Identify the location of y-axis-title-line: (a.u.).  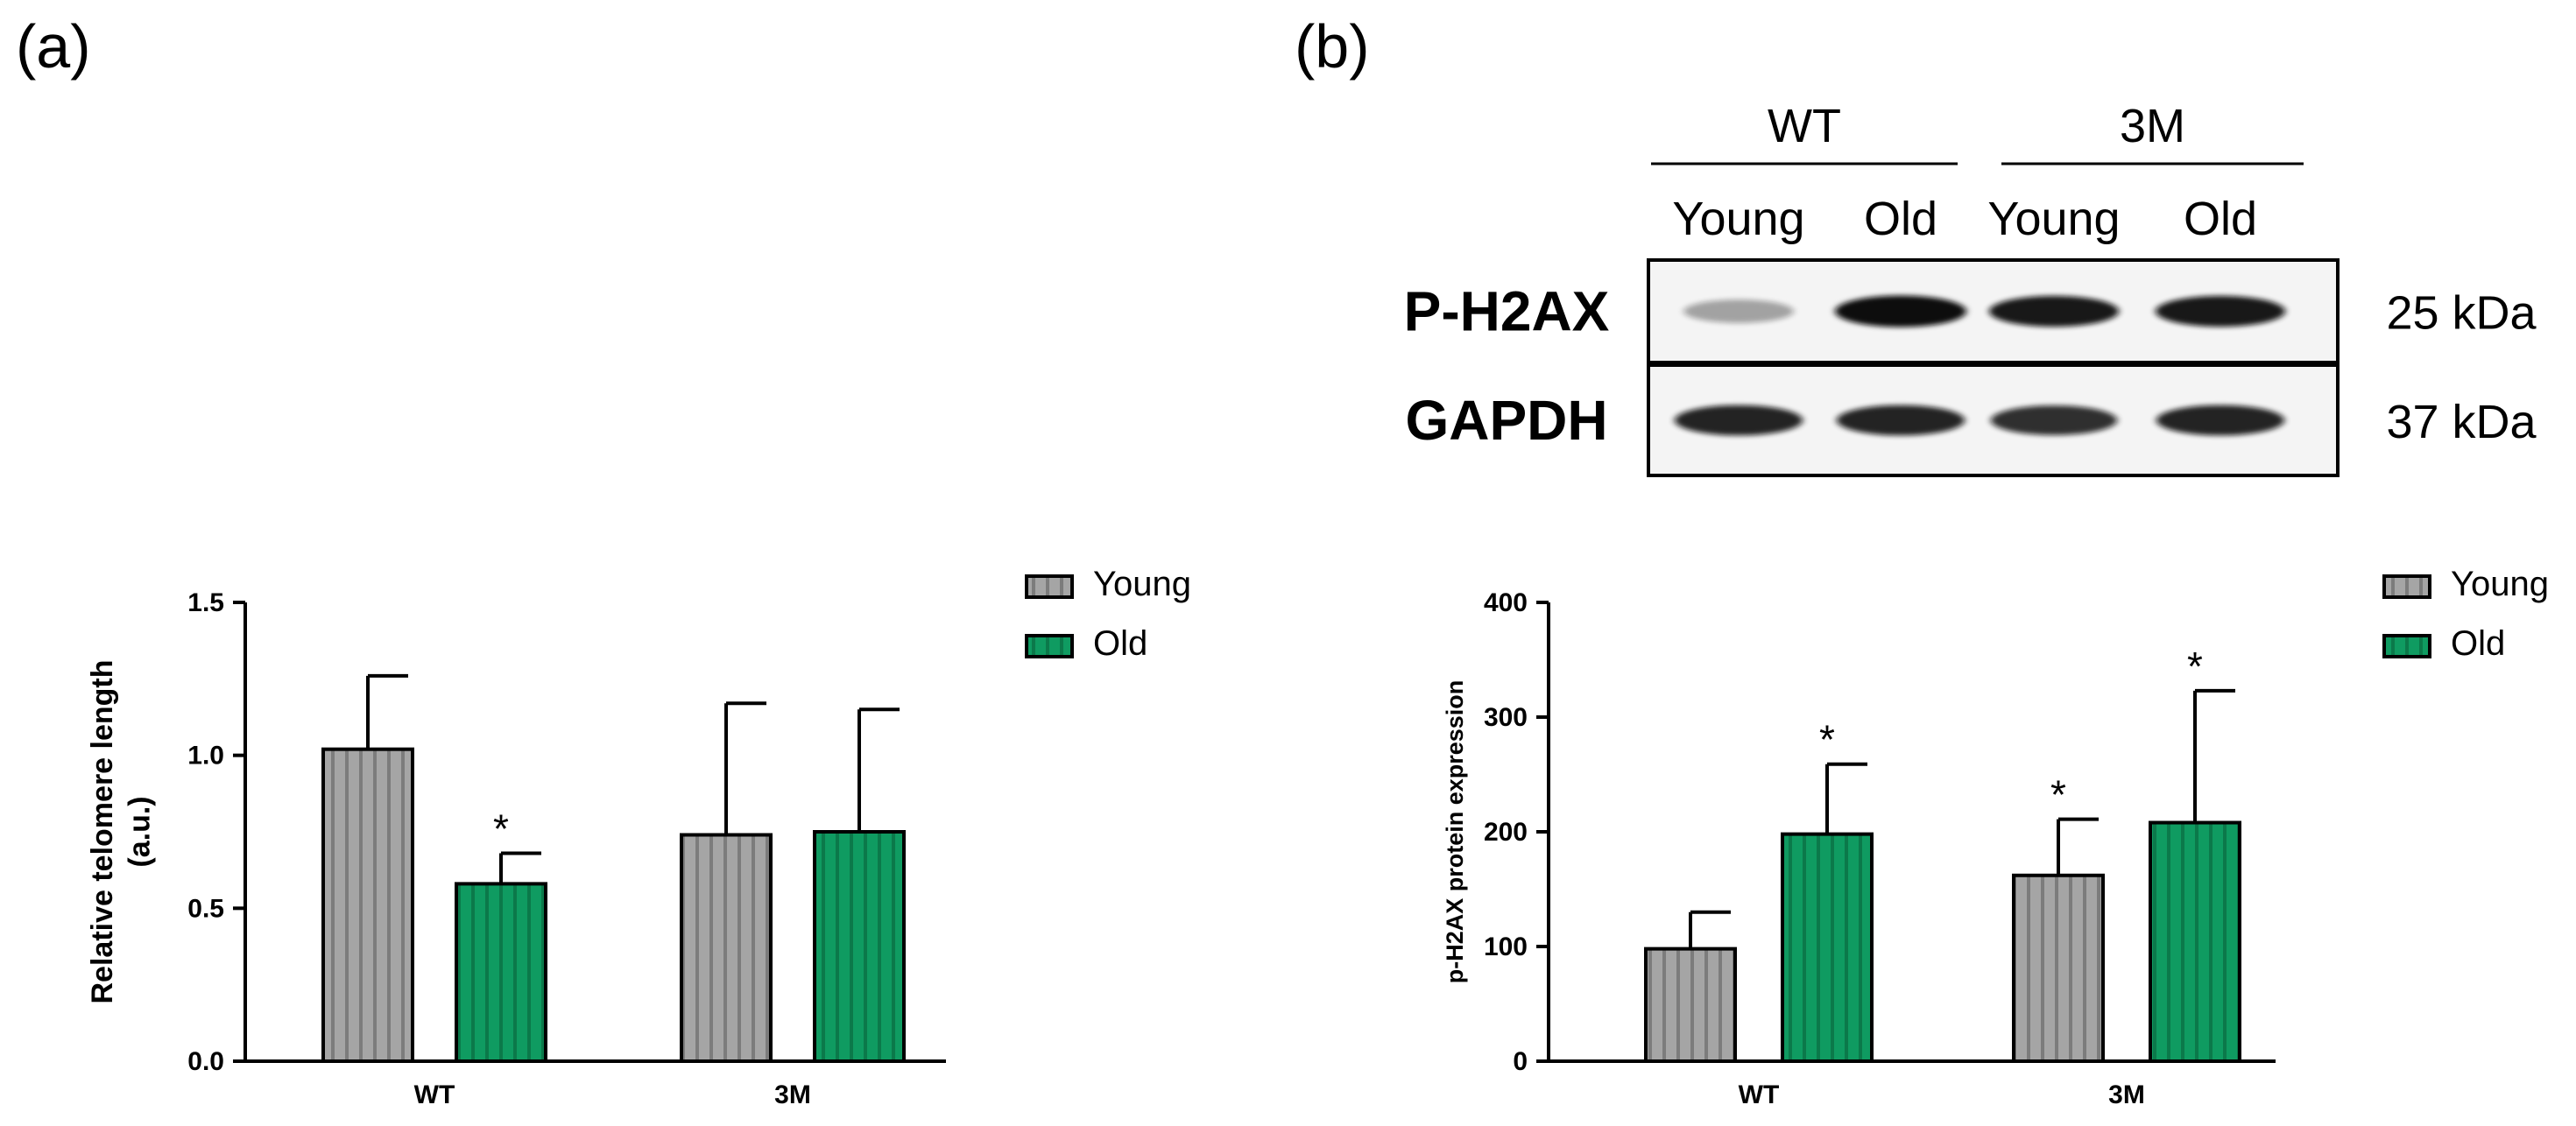
(140, 831).